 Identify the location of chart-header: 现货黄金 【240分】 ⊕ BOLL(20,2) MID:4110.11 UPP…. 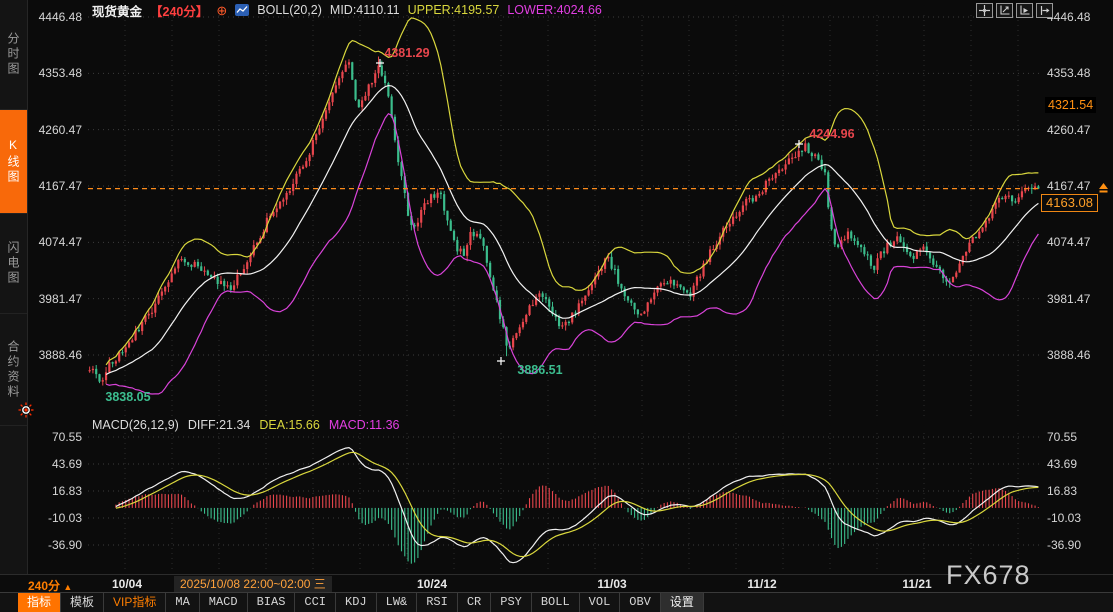
(347, 10).